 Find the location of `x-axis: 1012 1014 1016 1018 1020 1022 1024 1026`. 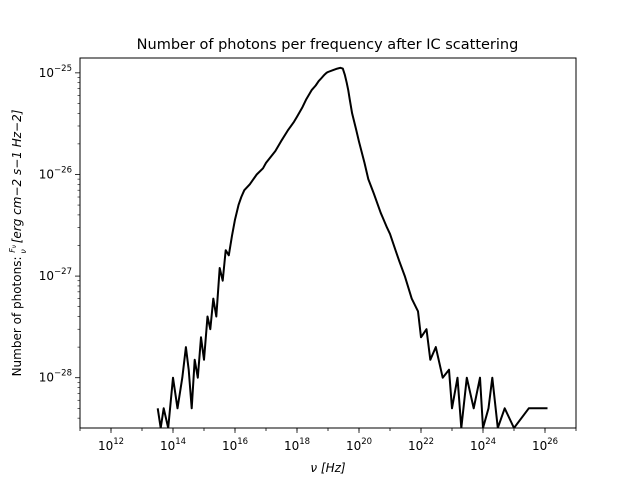

x-axis: 1012 1014 1016 1018 1020 1022 1024 1026 is located at coordinates (328, 440).